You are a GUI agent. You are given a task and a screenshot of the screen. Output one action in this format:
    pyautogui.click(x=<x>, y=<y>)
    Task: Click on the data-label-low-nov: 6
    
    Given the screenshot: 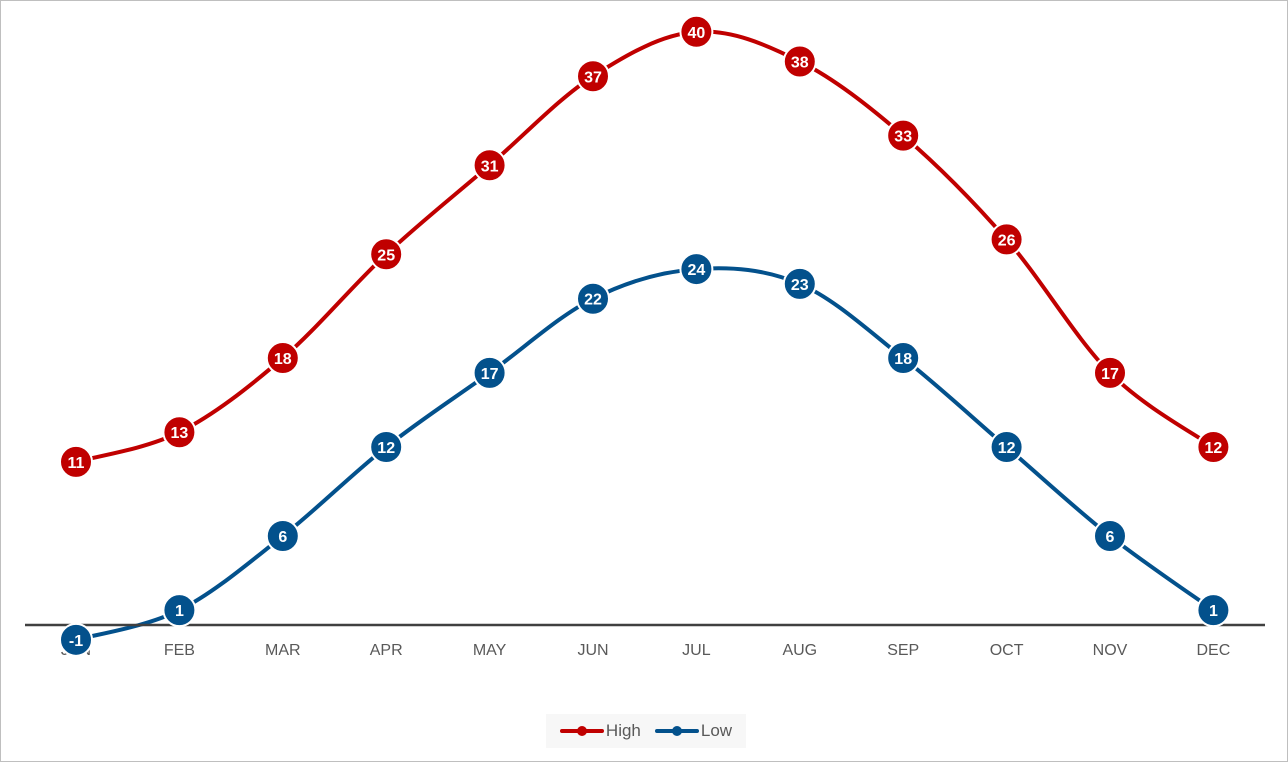 What is the action you would take?
    pyautogui.click(x=1110, y=537)
    